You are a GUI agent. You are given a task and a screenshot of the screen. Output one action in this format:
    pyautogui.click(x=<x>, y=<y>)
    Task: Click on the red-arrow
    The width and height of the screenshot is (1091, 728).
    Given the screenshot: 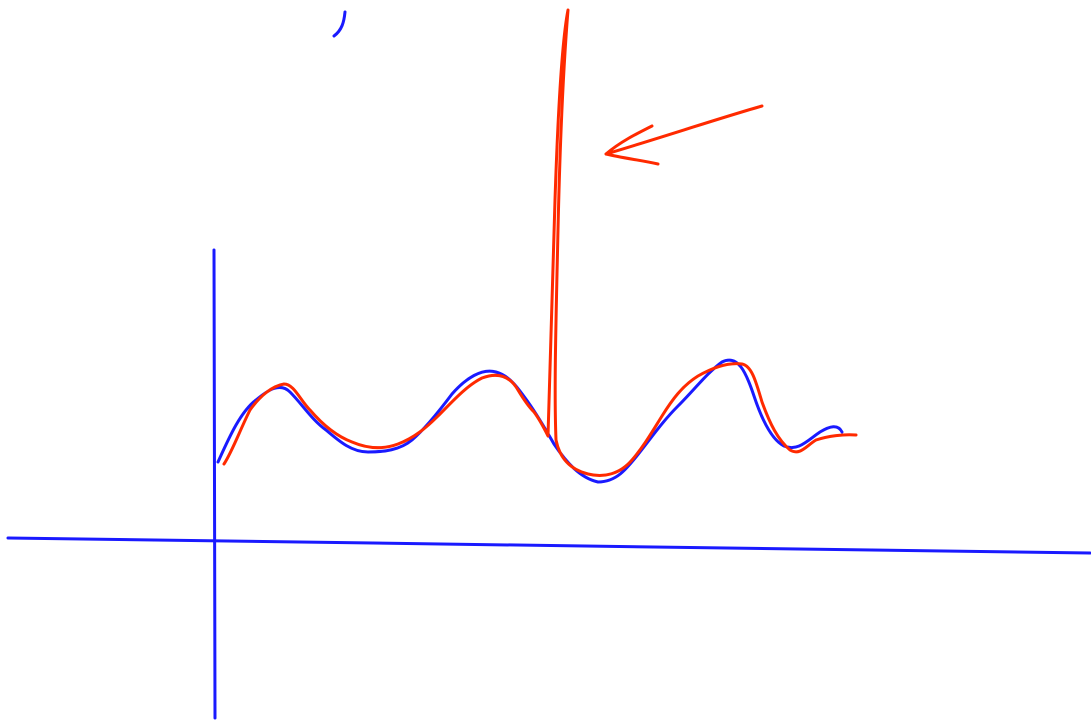 What is the action you would take?
    pyautogui.click(x=684, y=135)
    